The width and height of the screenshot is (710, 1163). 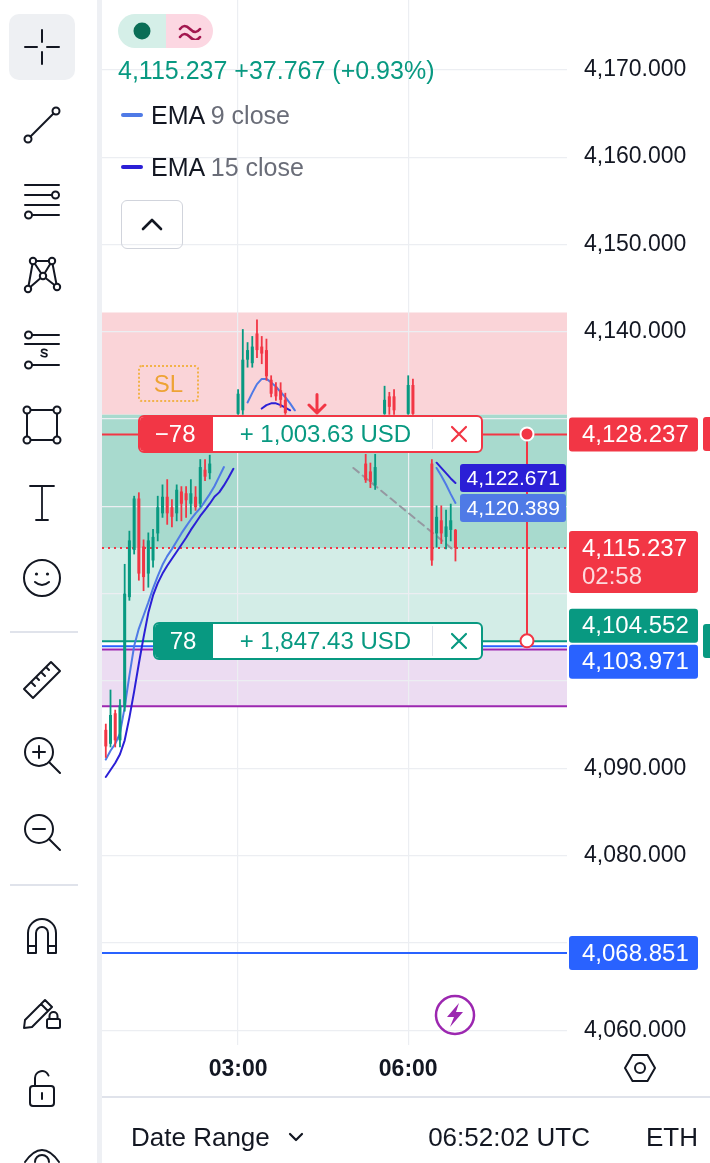 What do you see at coordinates (325, 434) in the screenshot?
I see `annotation: + 1,003.63 USD` at bounding box center [325, 434].